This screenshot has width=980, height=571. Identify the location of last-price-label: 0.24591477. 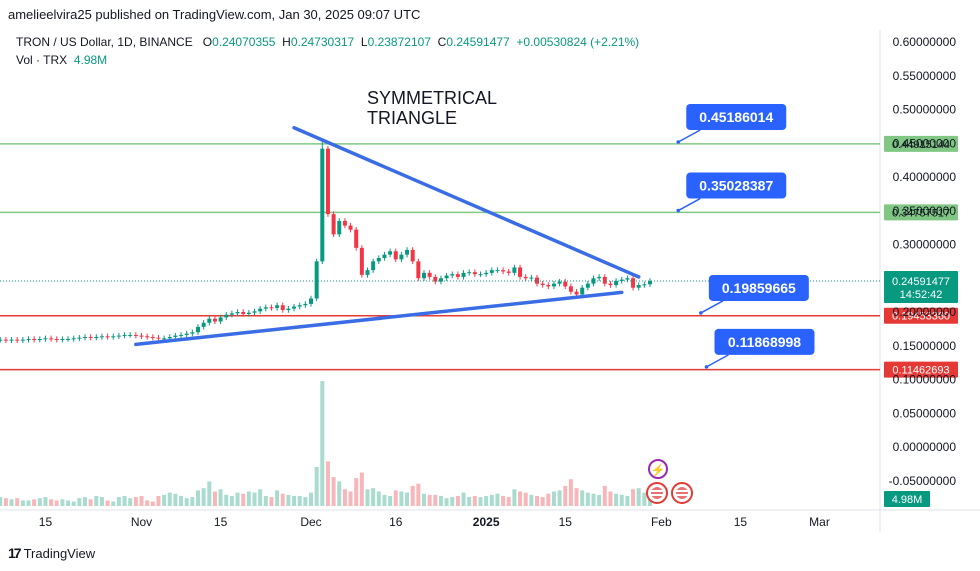
(921, 282).